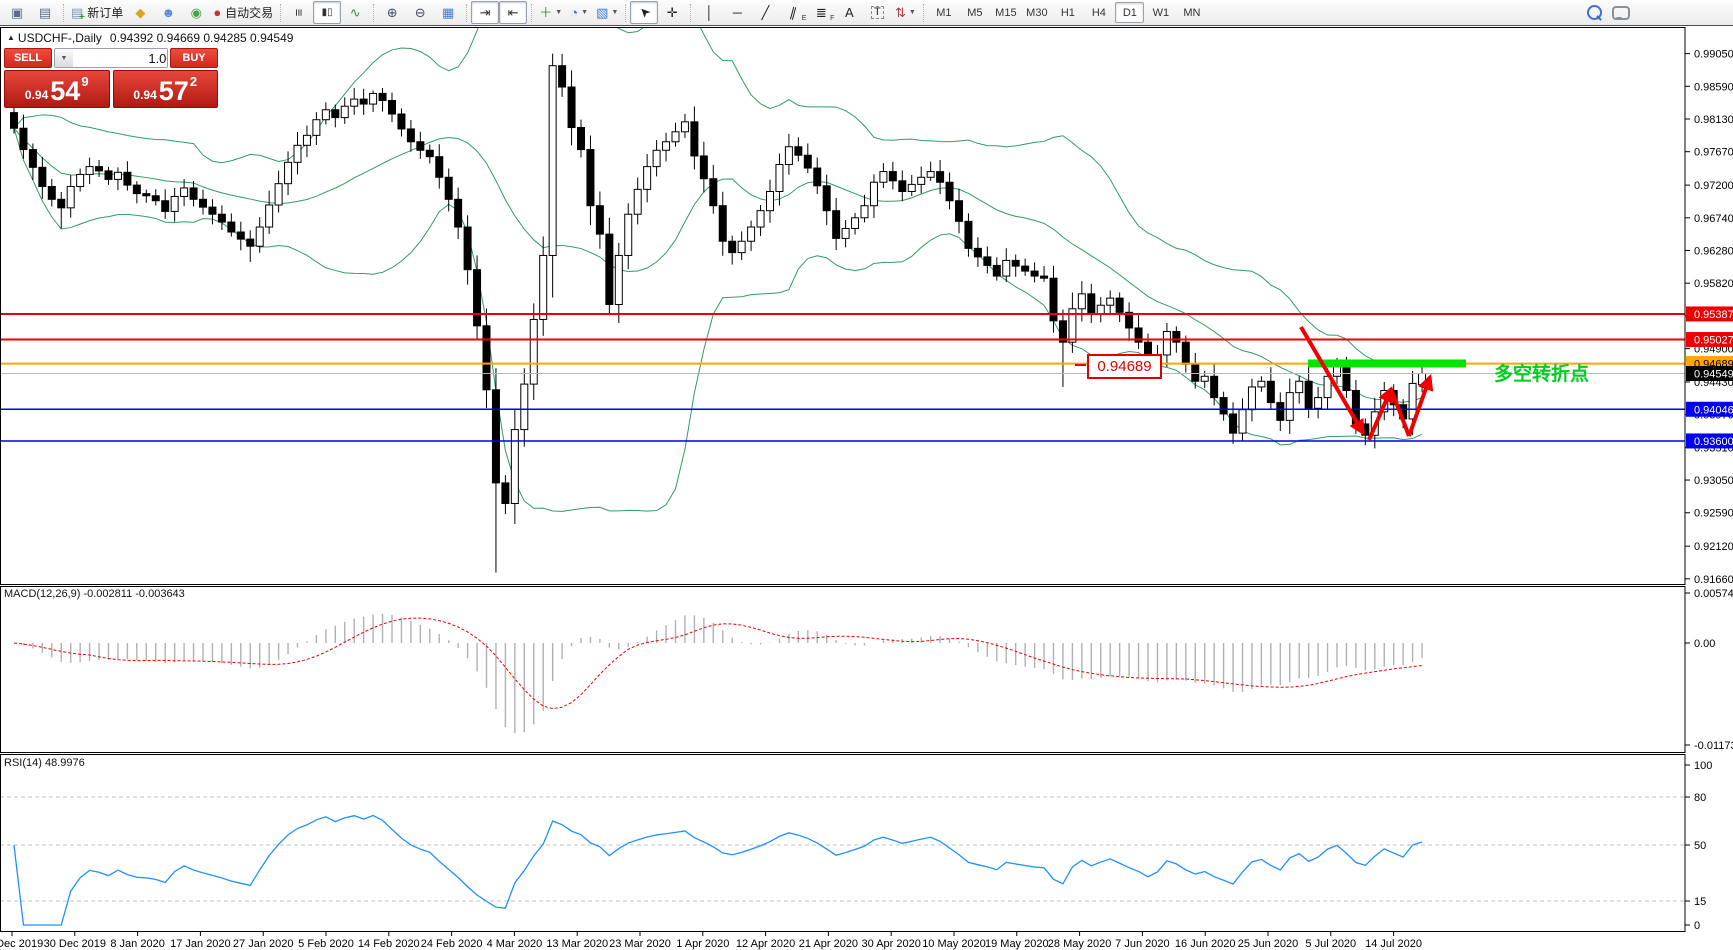 This screenshot has width=1733, height=950. I want to click on chart-shift-button: ⇤, so click(513, 12).